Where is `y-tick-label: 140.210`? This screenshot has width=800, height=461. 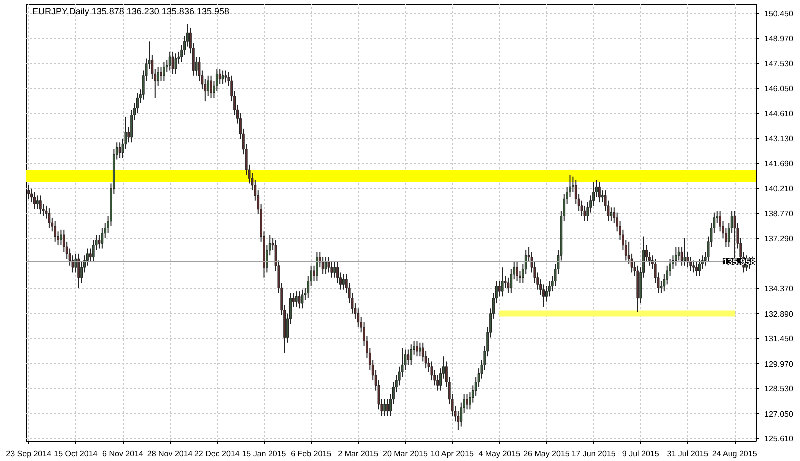 y-tick-label: 140.210 is located at coordinates (779, 189).